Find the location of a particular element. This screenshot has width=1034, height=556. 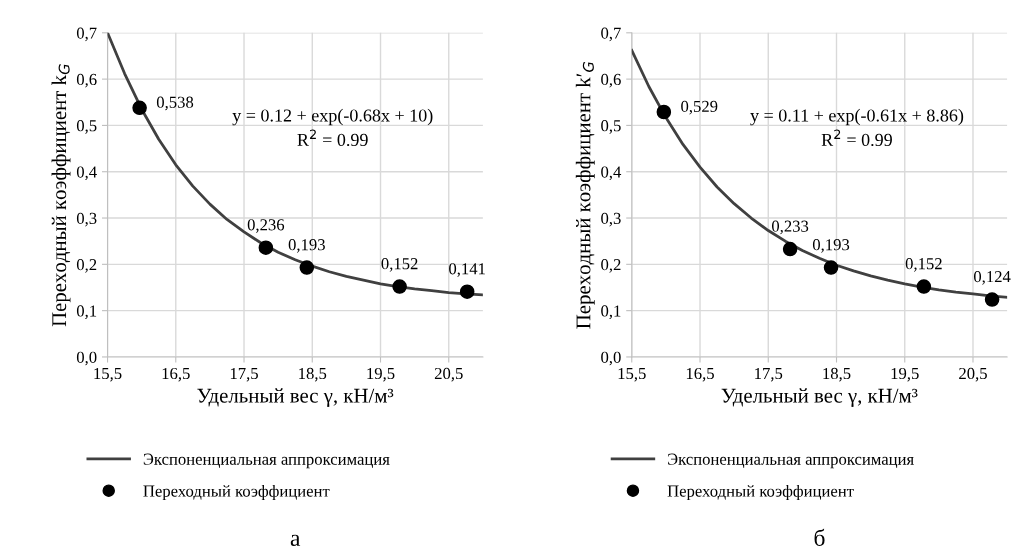

y-axis-title: Переходный коэффициент k′$_{G}$ is located at coordinates (585, 195).